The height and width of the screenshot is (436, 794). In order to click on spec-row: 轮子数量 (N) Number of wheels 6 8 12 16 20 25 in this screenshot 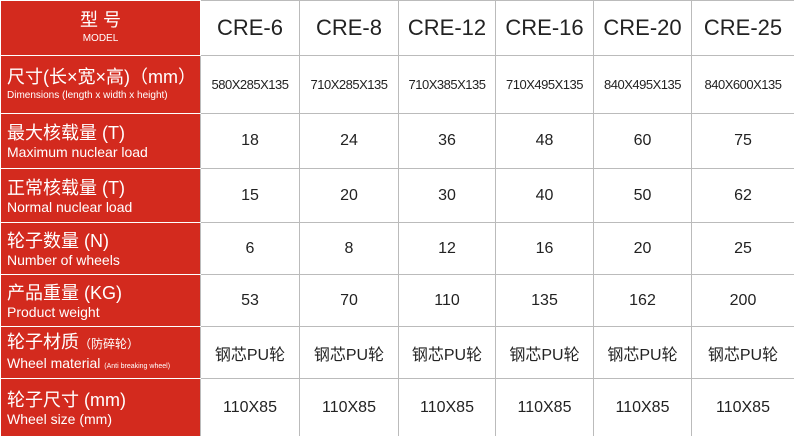, I will do `click(397, 248)`.